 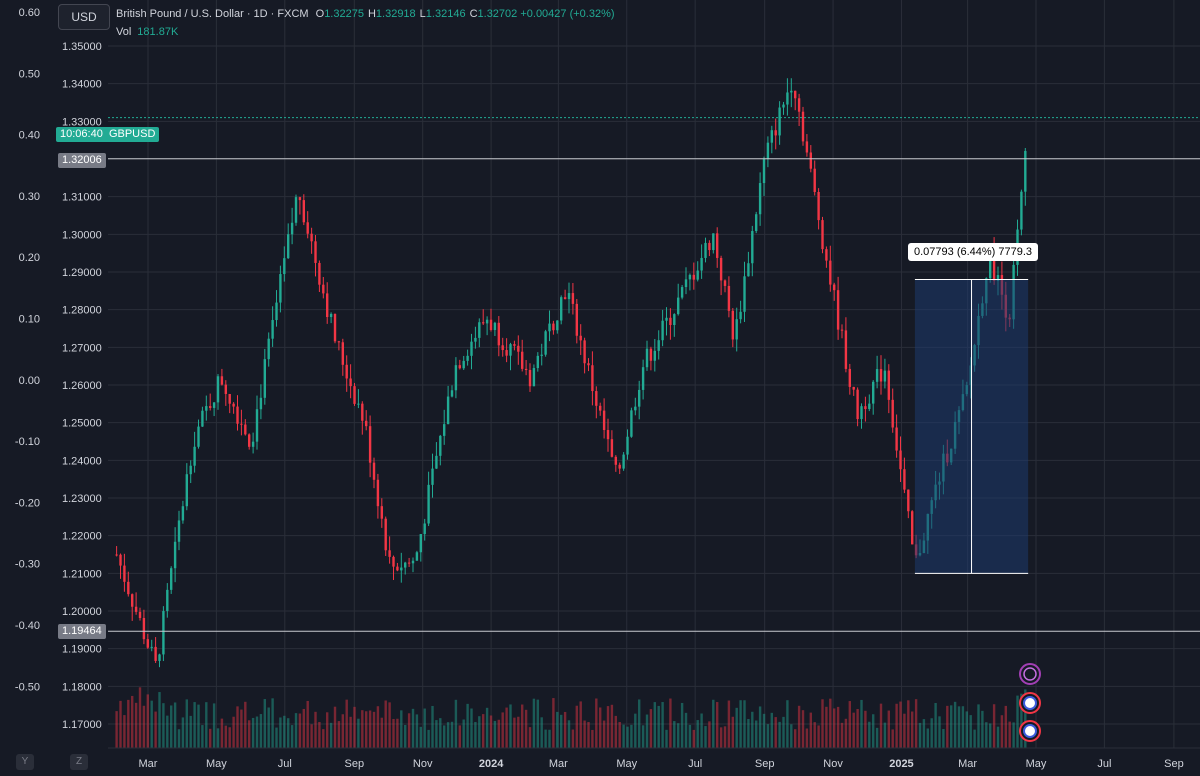 I want to click on price-axis-label: 1.30000, so click(x=82, y=235).